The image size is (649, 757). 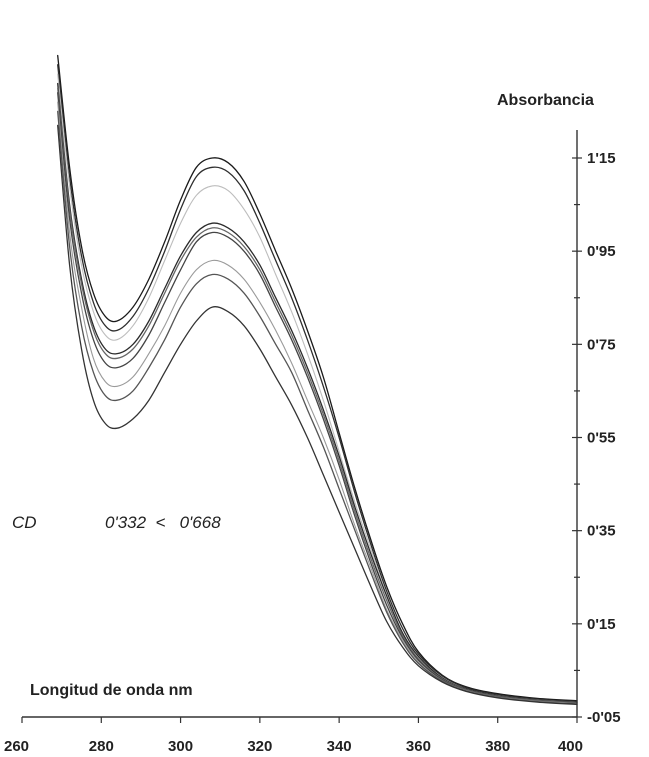 I want to click on x-tick-label: 320, so click(x=259, y=746).